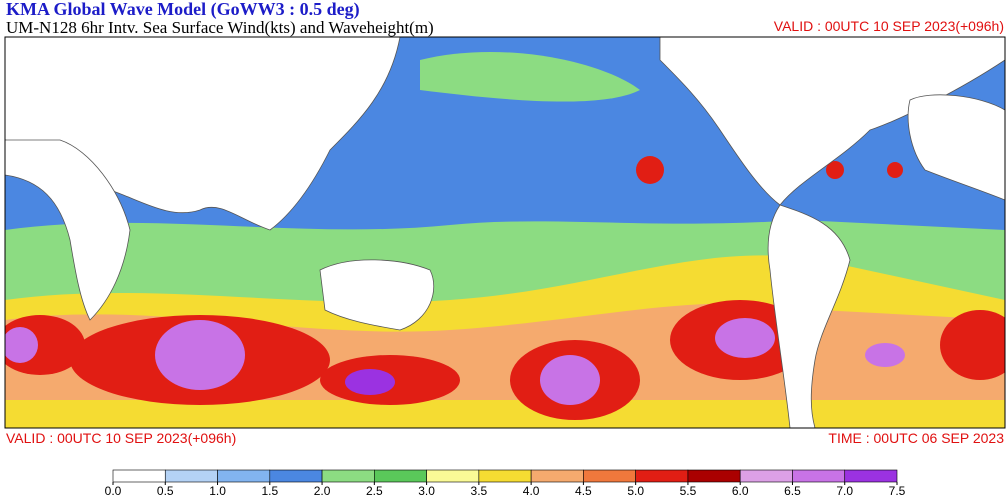  I want to click on valid-top: VALID : 00UTC 10 SEP 2023(+096h), so click(889, 26).